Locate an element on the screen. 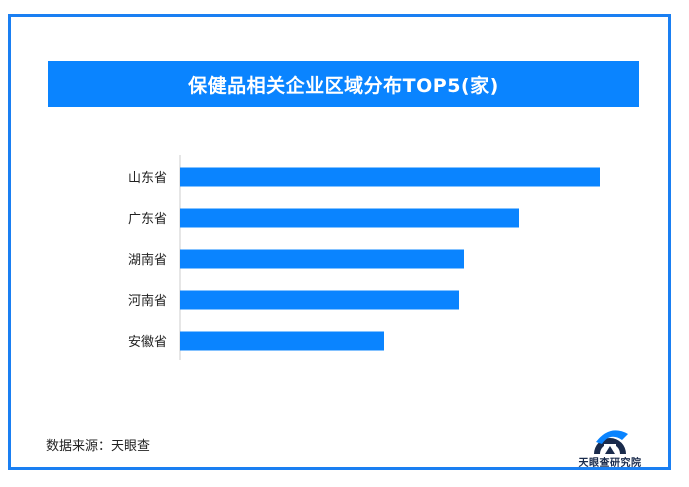 The width and height of the screenshot is (689, 487). category-label-4: 河南省 is located at coordinates (147, 301).